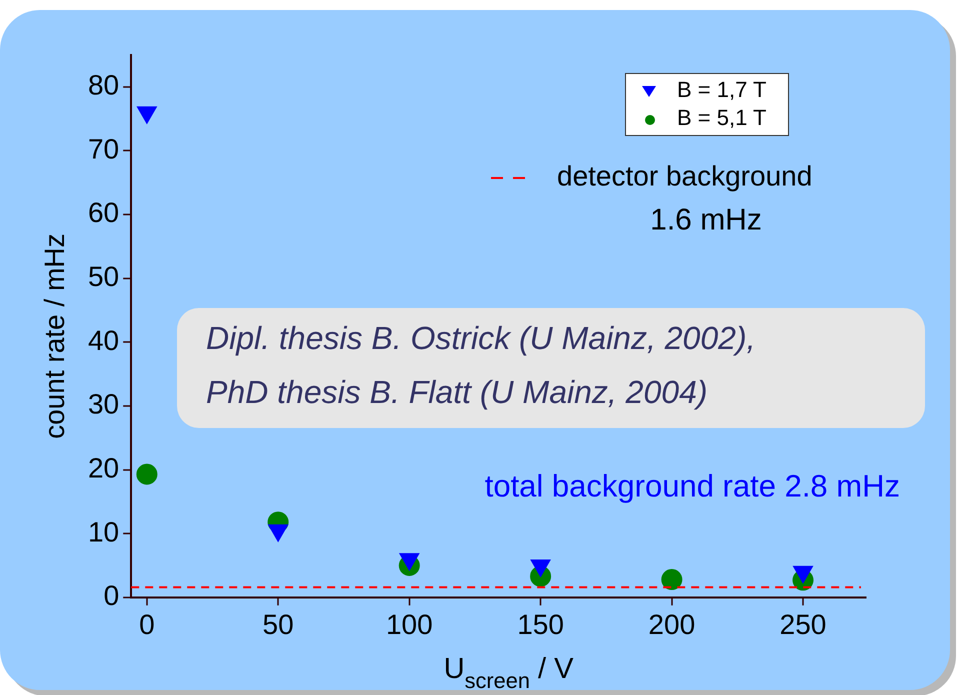 This screenshot has width=963, height=695. I want to click on x-tick-label: 200, so click(672, 624).